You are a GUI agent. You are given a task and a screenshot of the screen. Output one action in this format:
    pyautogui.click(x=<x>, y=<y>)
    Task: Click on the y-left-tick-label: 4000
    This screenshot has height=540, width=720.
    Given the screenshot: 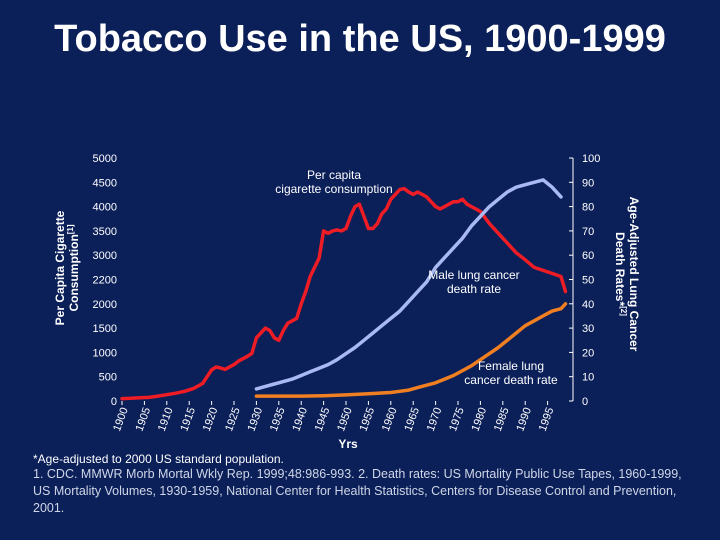 What is the action you would take?
    pyautogui.click(x=105, y=208)
    